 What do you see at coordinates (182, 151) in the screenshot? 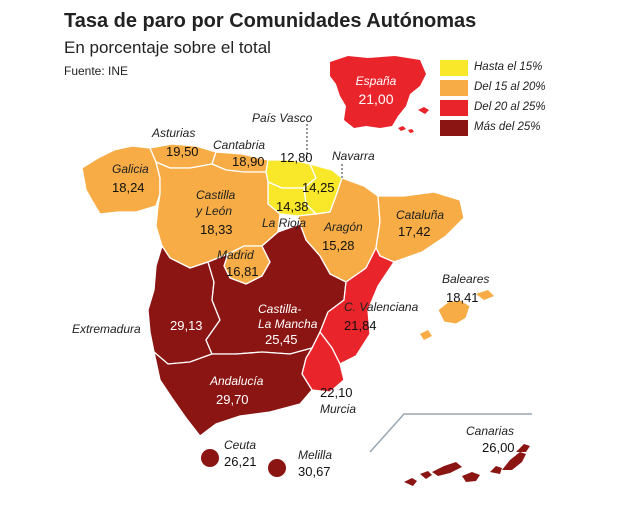
I see `asturias-value: 19,50` at bounding box center [182, 151].